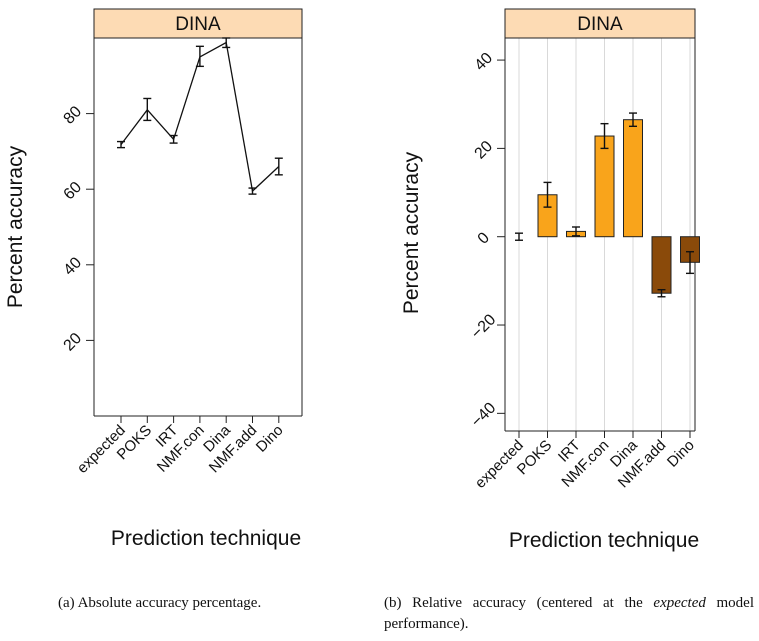 This screenshot has width=759, height=641. What do you see at coordinates (679, 603) in the screenshot?
I see `caption-b-emphasis: expected` at bounding box center [679, 603].